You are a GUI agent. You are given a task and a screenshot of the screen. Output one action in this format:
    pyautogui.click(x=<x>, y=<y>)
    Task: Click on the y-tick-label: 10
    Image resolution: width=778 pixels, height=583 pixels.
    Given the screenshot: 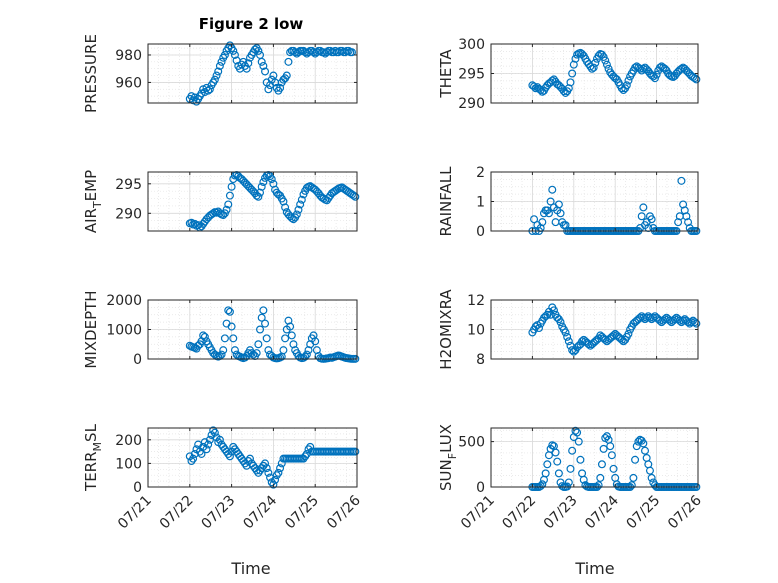 What is the action you would take?
    pyautogui.click(x=476, y=331)
    